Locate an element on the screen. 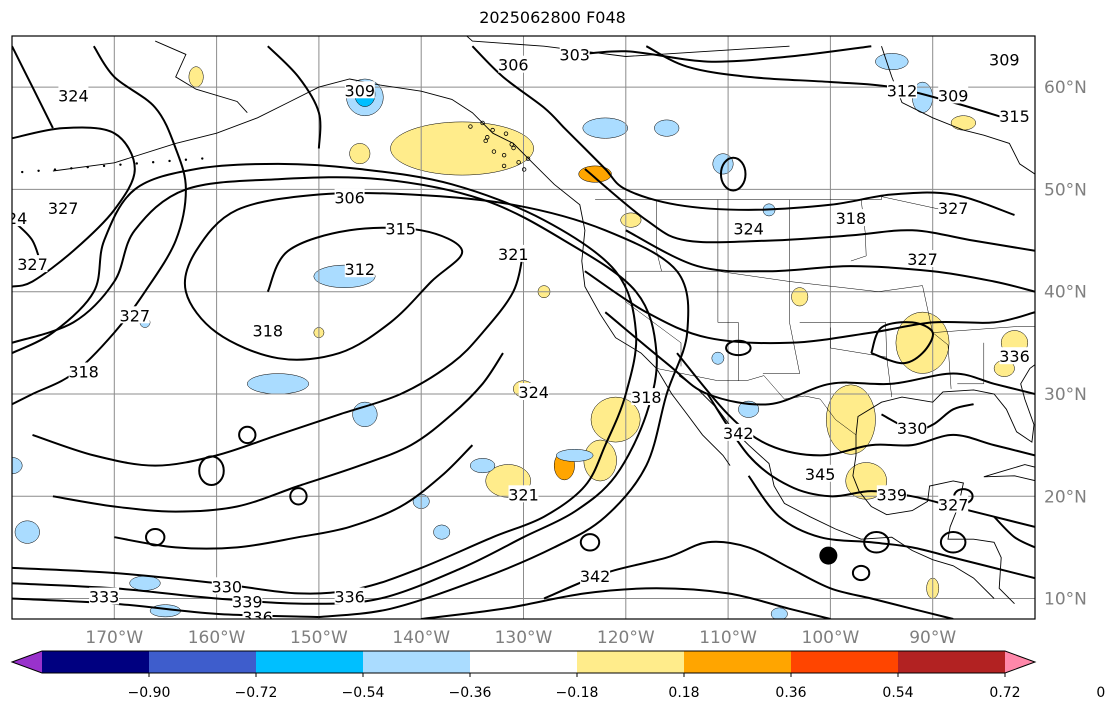 The width and height of the screenshot is (1105, 712). colorbar-tick-label: 0.54 is located at coordinates (897, 693).